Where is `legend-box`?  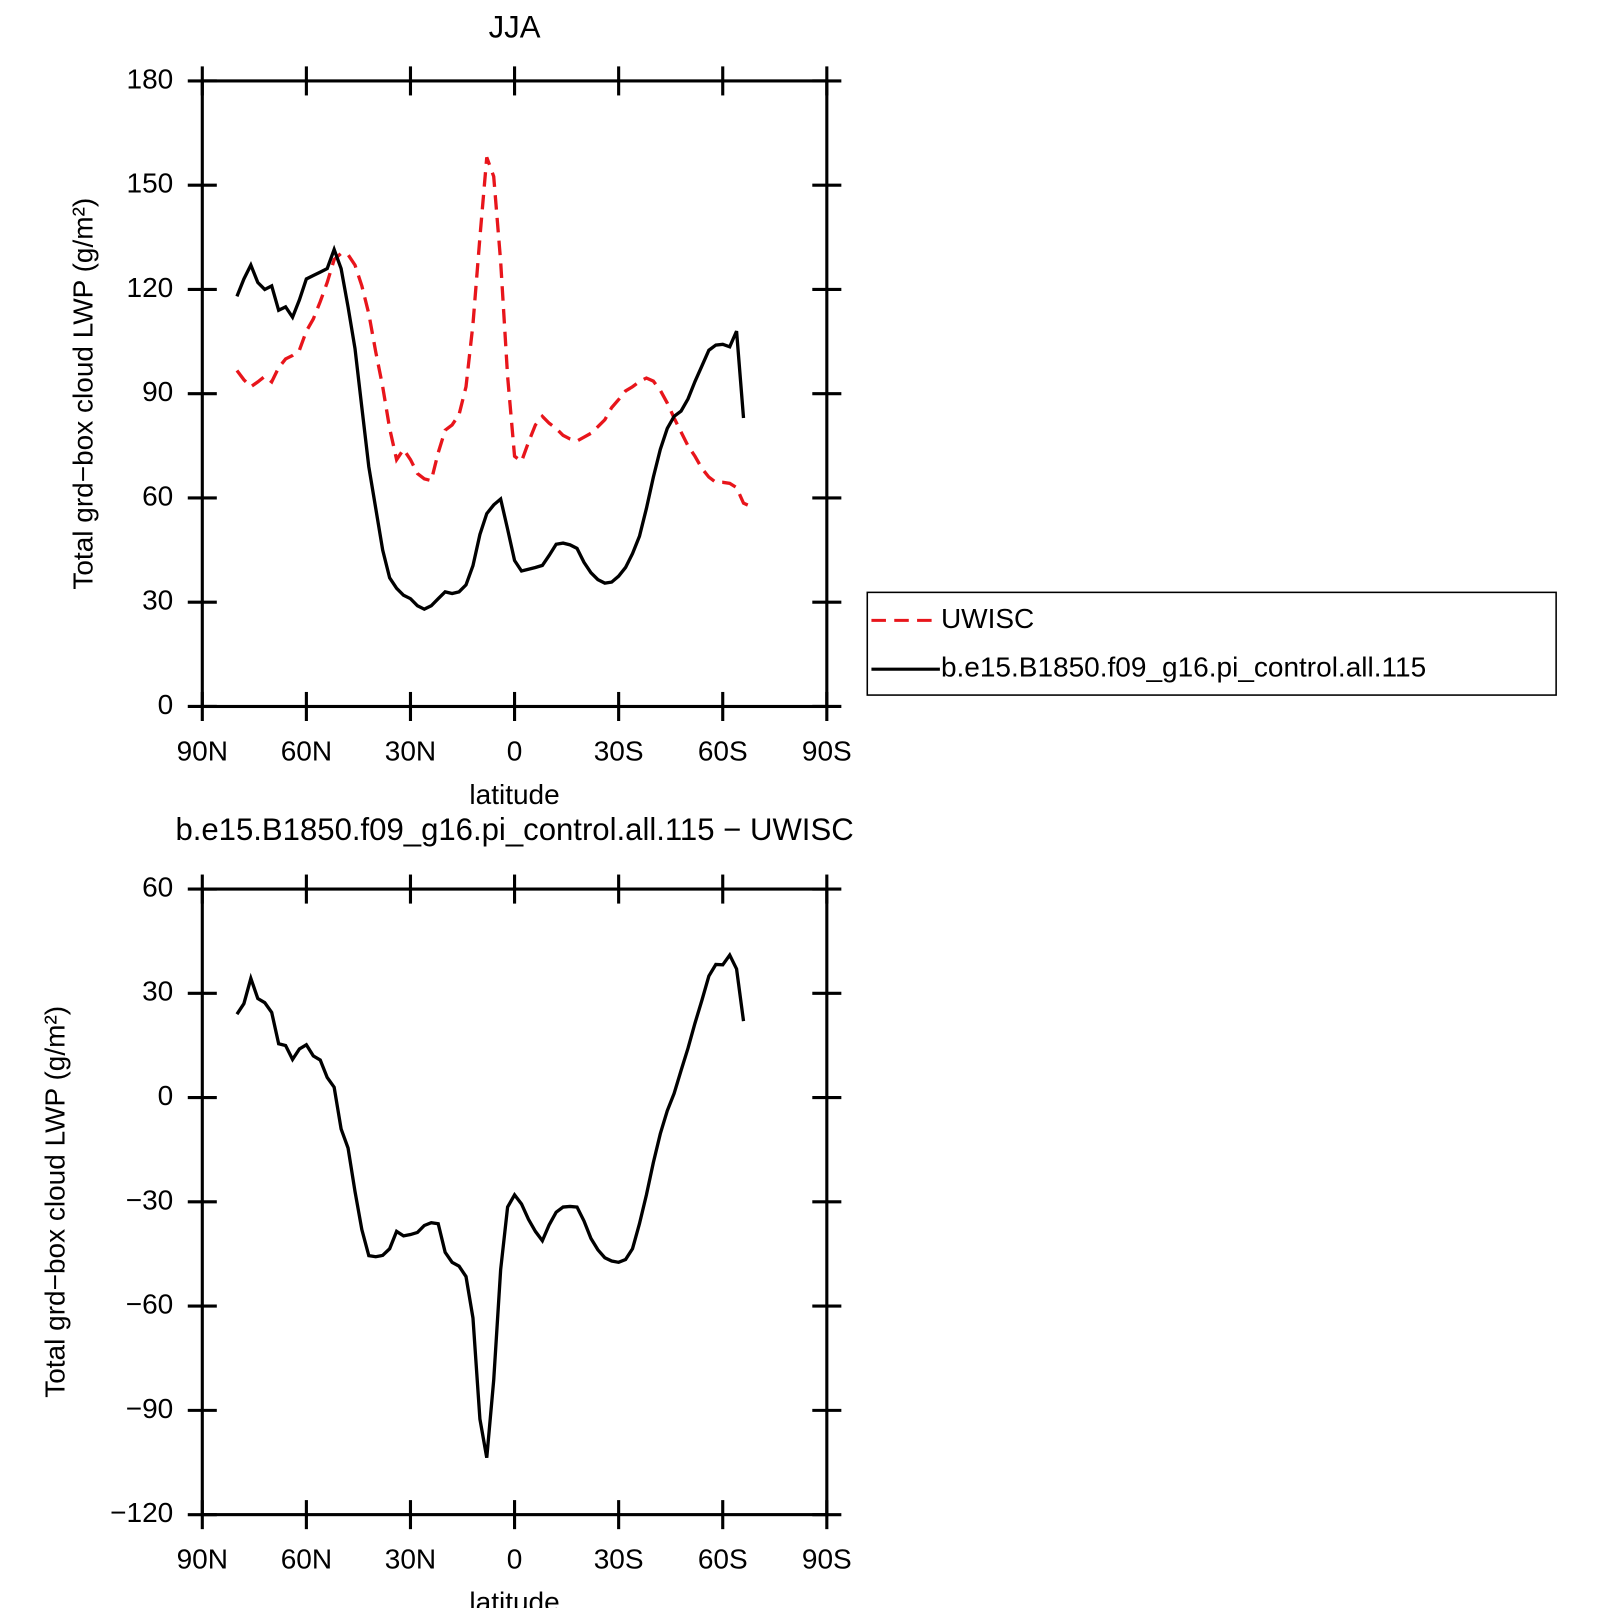 legend-box is located at coordinates (1211, 643).